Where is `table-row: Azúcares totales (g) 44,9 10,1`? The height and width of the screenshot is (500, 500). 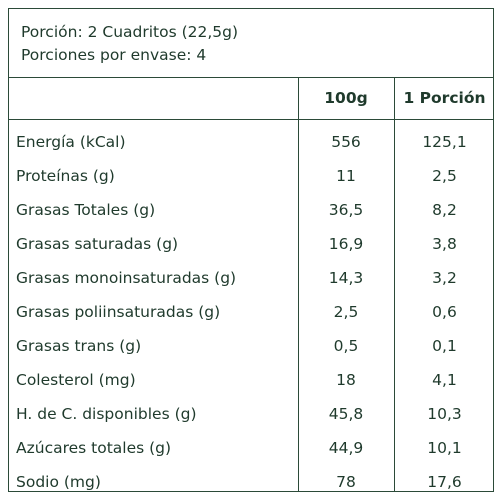
table-row: Azúcares totales (g) 44,9 10,1 is located at coordinates (251, 448).